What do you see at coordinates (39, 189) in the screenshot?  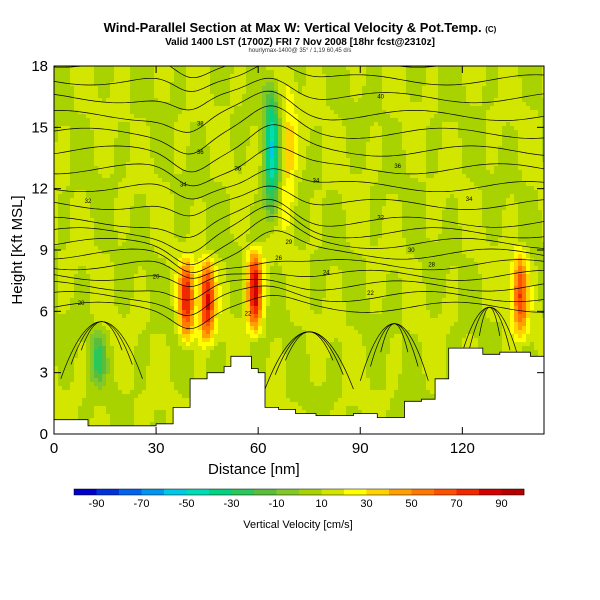 I see `y-tick-label: 12` at bounding box center [39, 189].